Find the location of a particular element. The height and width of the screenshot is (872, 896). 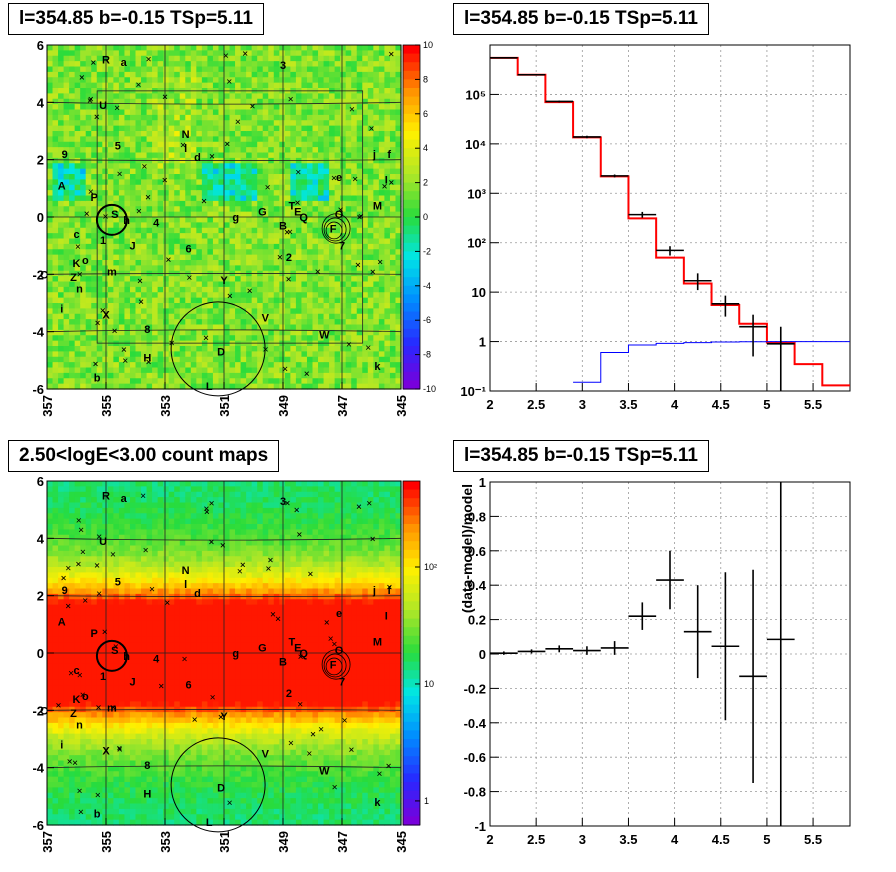

source-label: M is located at coordinates (377, 207).